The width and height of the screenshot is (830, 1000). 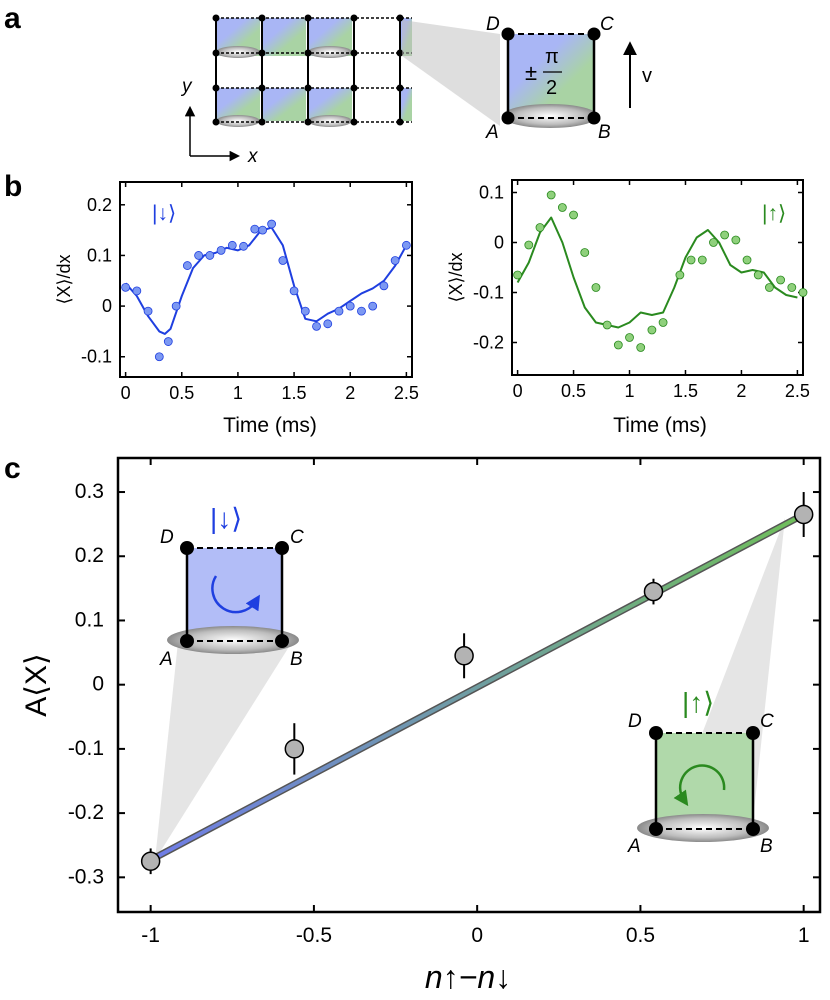 I want to click on panel-c-letter: c, so click(x=12, y=468).